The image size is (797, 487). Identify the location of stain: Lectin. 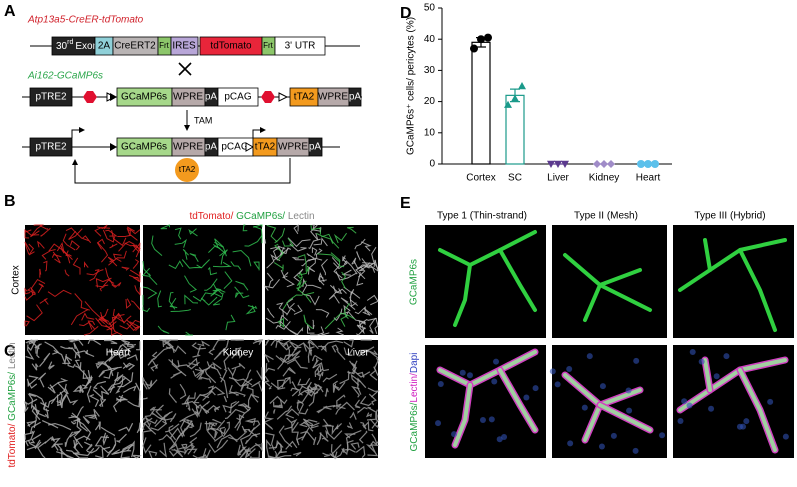
(12, 355).